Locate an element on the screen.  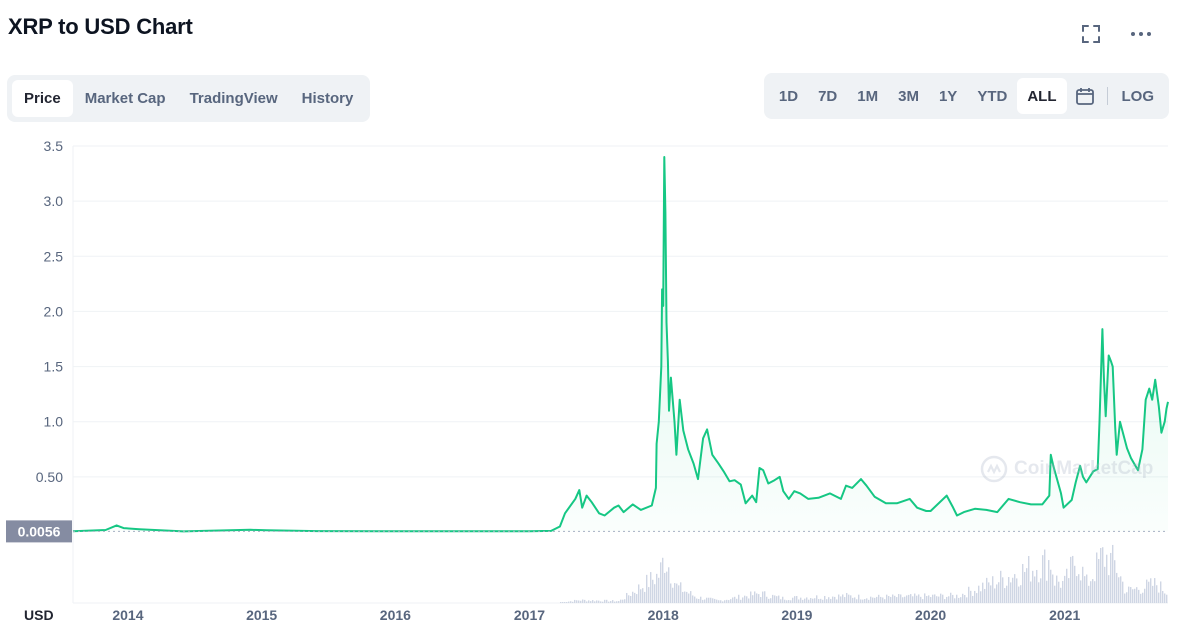
range-7d: 7D is located at coordinates (828, 96).